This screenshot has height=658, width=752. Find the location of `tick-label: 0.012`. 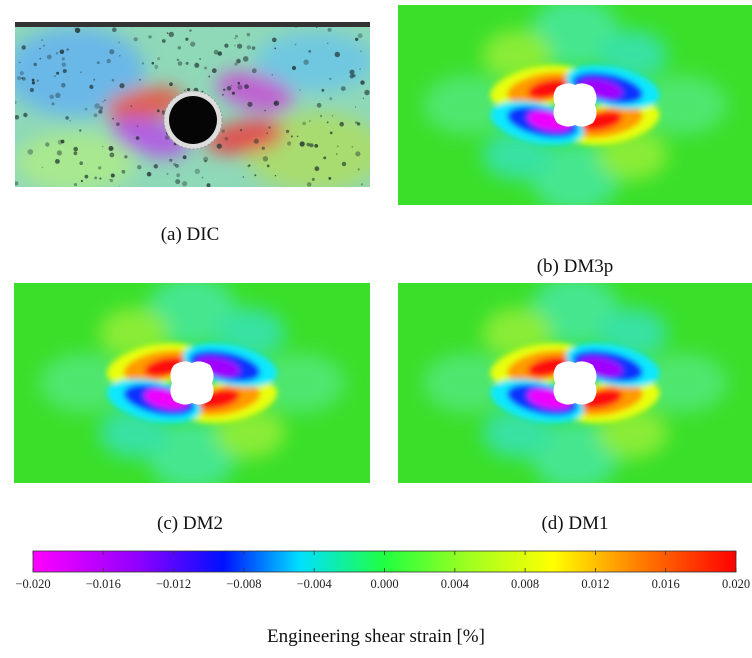

tick-label: 0.012 is located at coordinates (595, 584).